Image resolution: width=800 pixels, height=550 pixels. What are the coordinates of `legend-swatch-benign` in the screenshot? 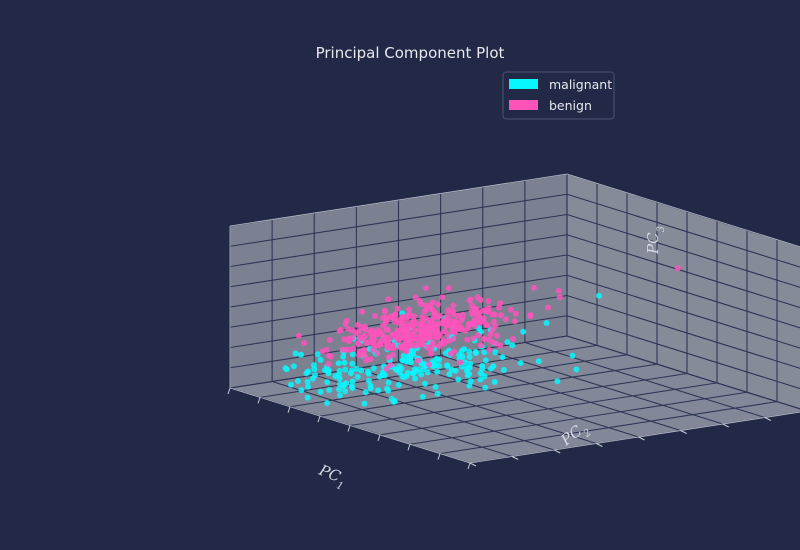 It's located at (523, 105).